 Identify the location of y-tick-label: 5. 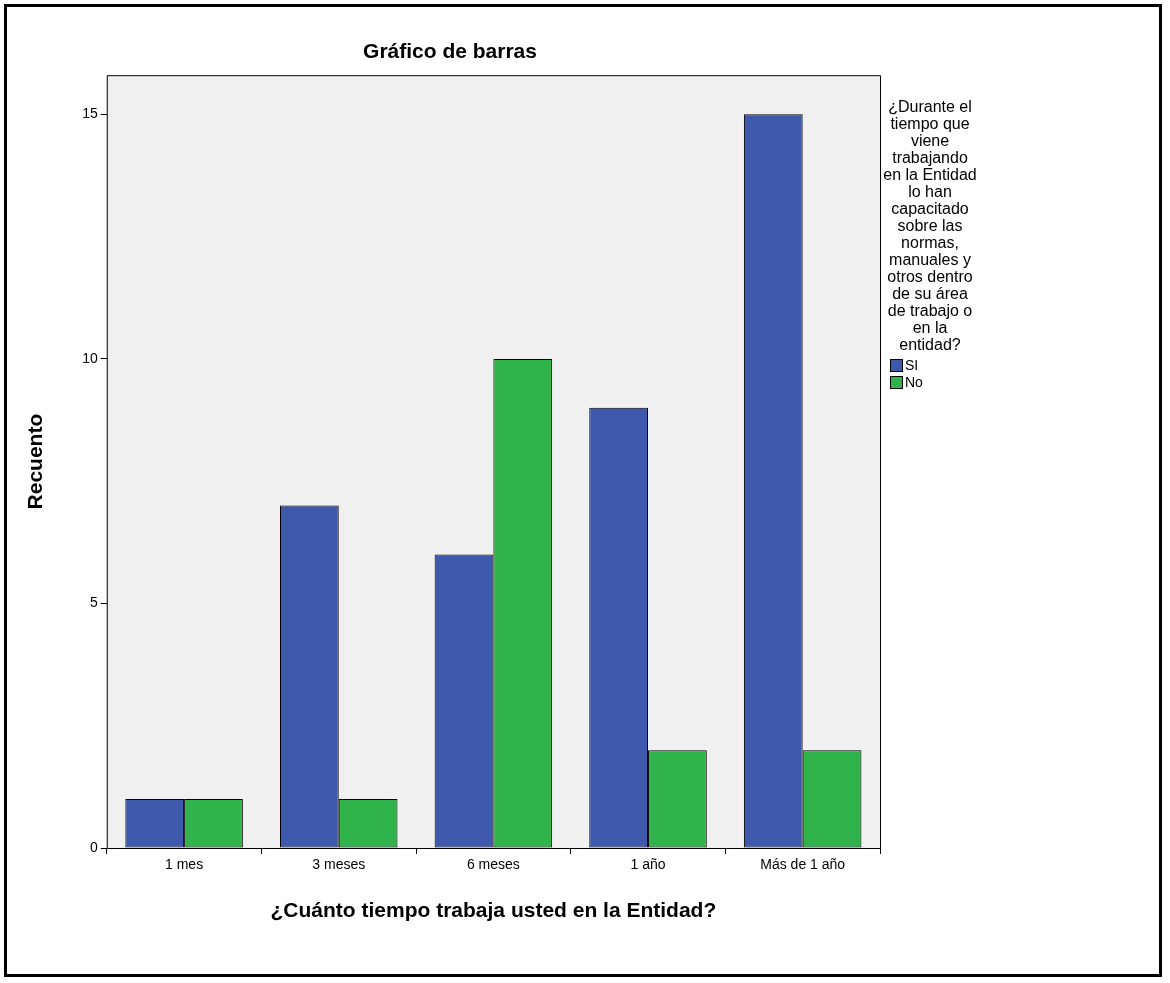
(93, 602).